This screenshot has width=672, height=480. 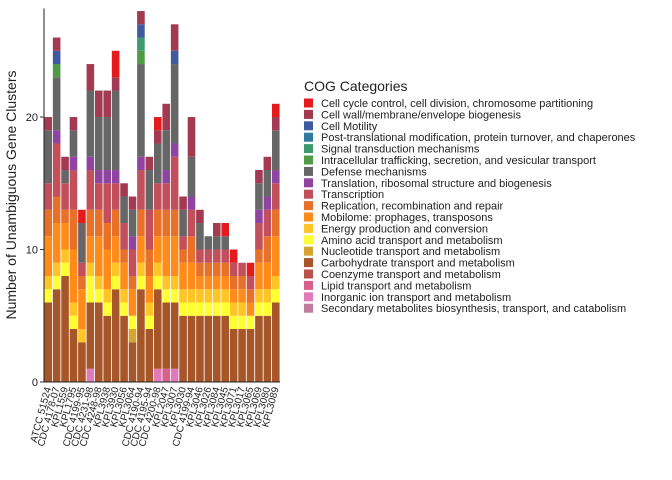 What do you see at coordinates (411, 275) in the screenshot?
I see `legend-label: Coenzyme transport and metabolism` at bounding box center [411, 275].